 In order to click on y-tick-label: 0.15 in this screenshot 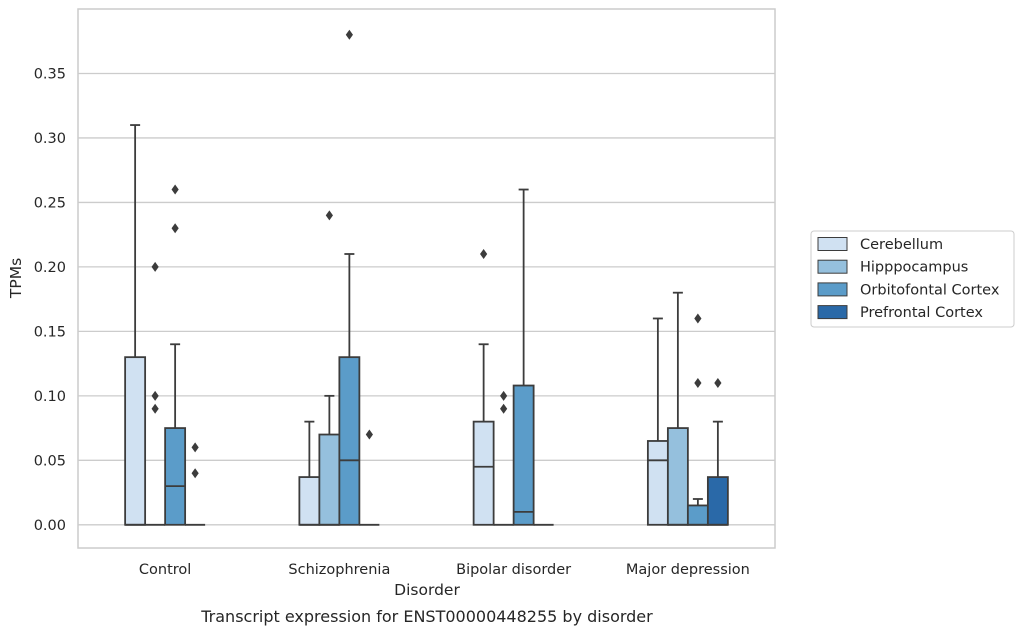, I will do `click(50, 332)`.